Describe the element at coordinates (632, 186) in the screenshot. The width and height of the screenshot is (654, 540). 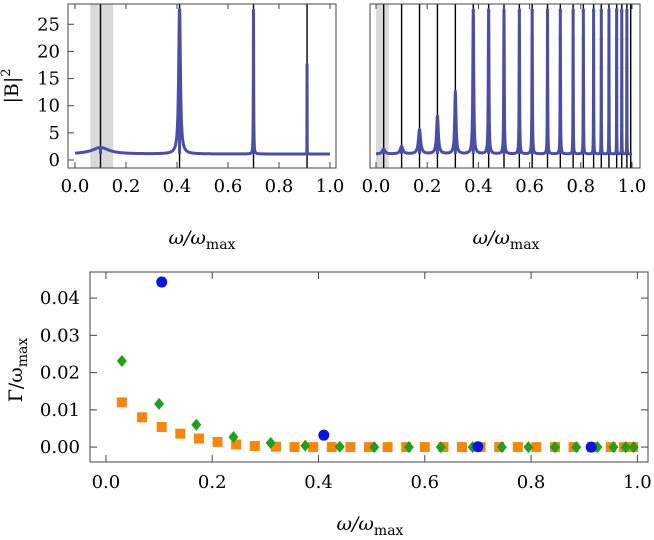
I see `p2-xtick-label-5: 1.0` at that location.